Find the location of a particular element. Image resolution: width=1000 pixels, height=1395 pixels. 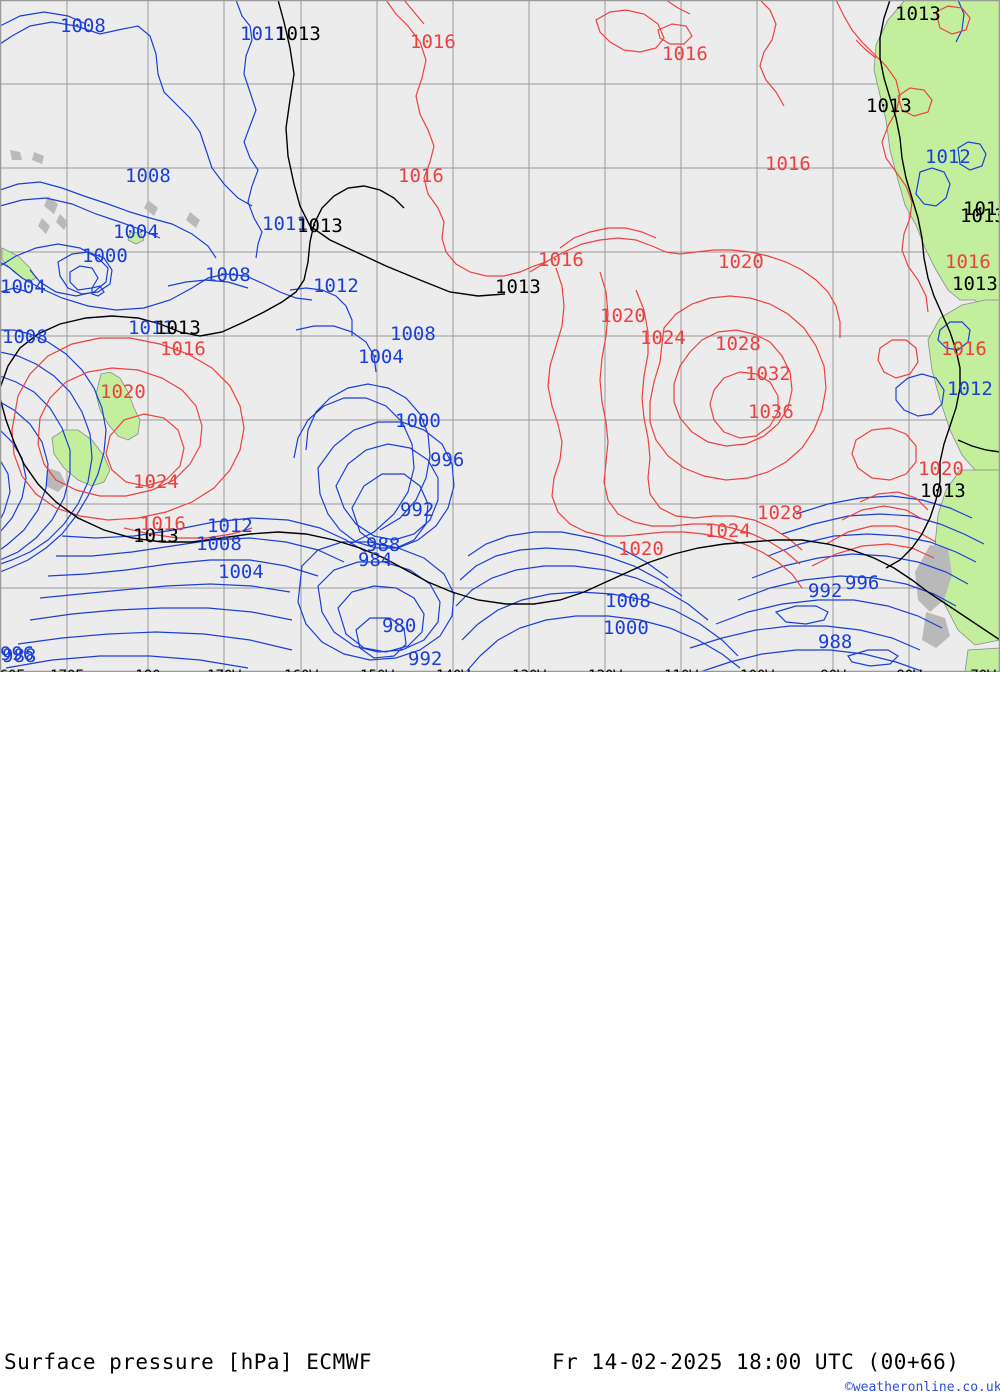

isobar-label: 1032 is located at coordinates (768, 374).